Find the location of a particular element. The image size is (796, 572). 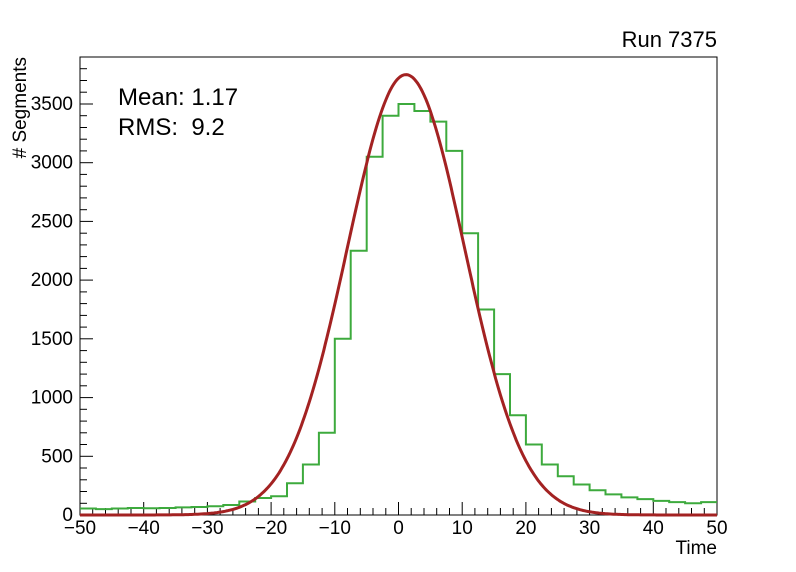

y-tick-label: 3000 is located at coordinates (52, 163).